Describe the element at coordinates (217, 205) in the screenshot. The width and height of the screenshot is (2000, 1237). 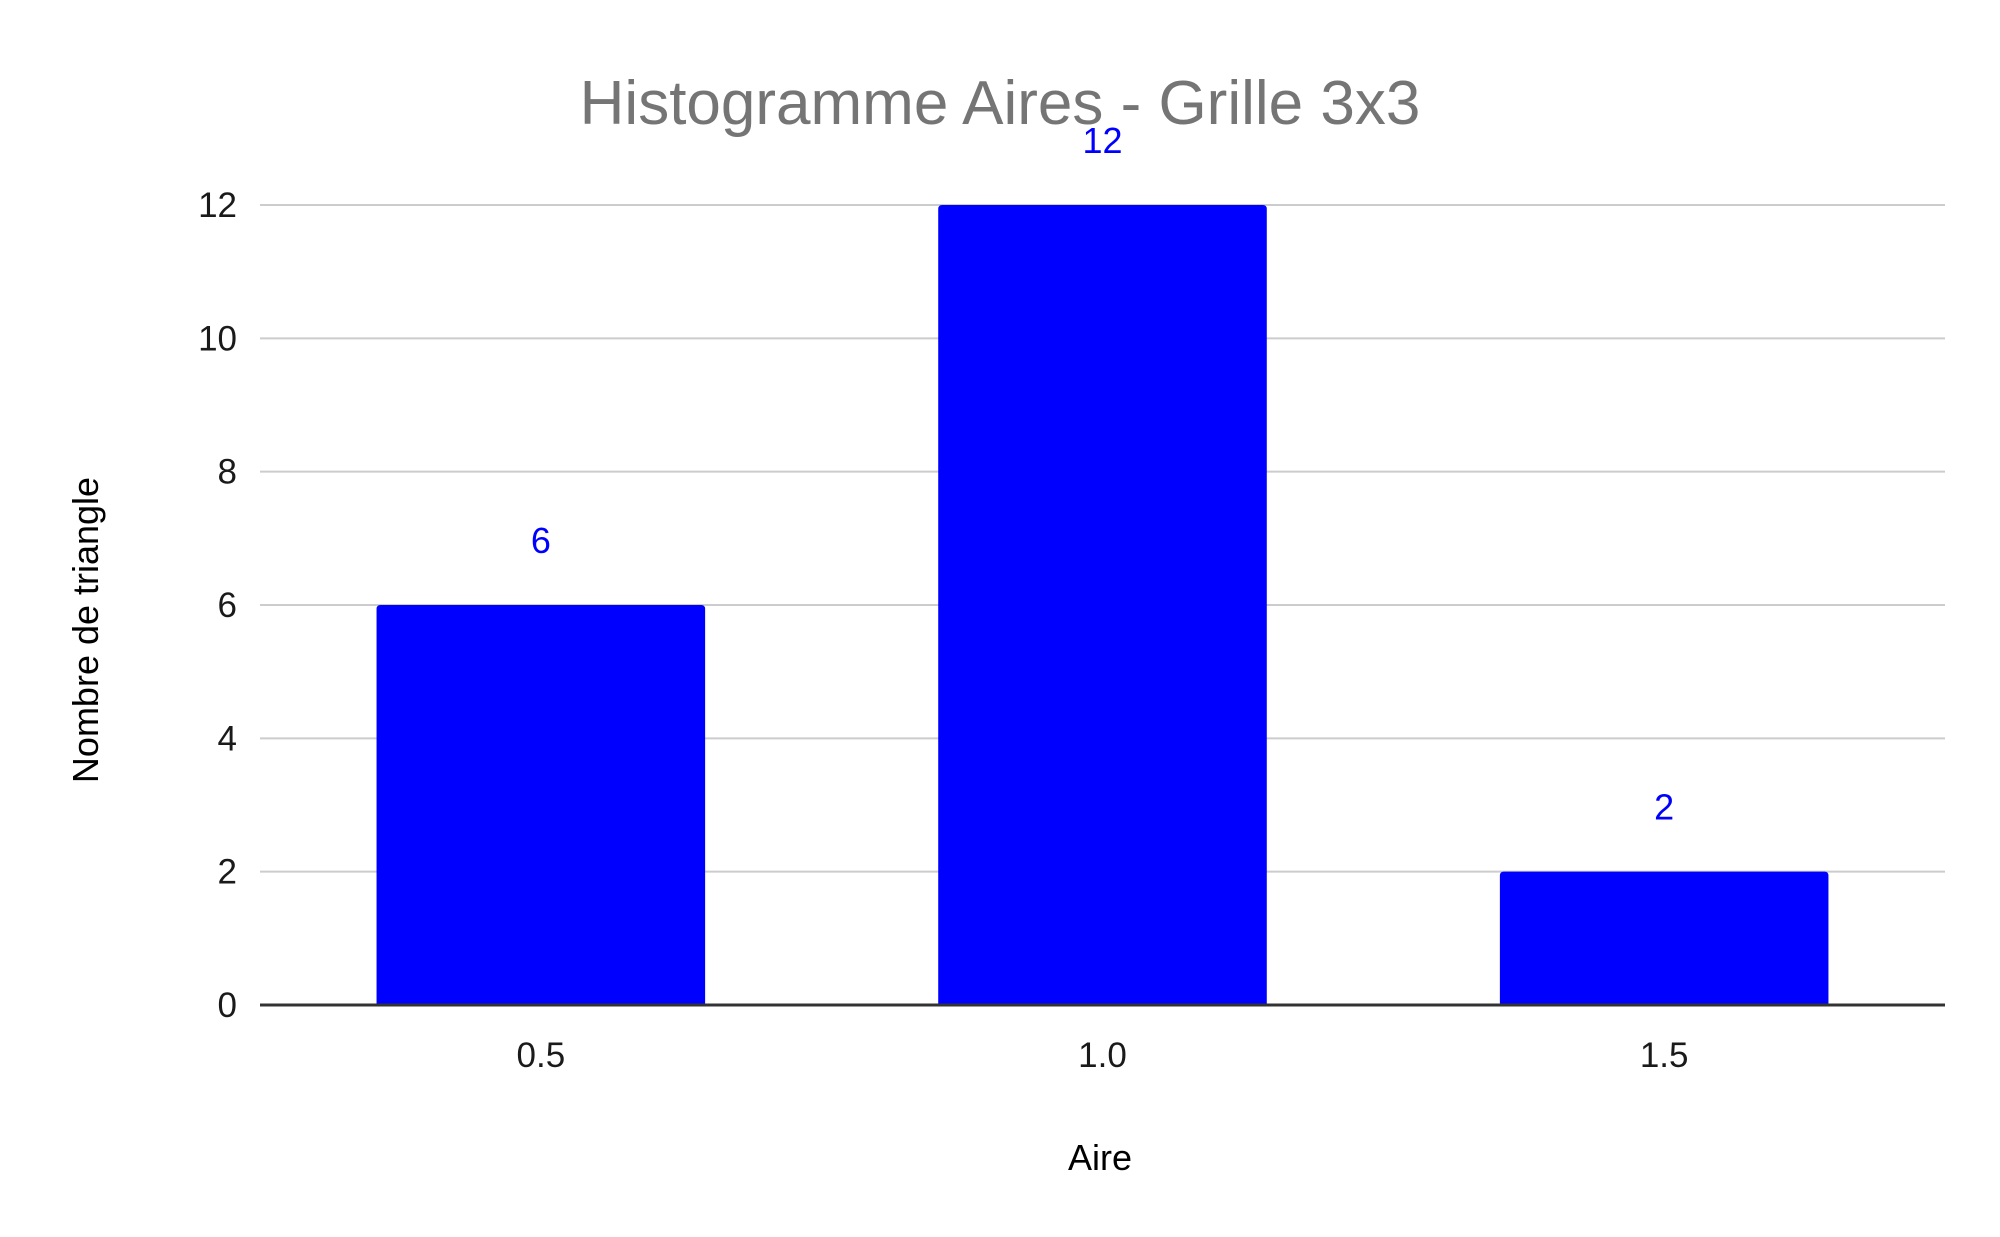
I see `y-tick-label: 12` at that location.